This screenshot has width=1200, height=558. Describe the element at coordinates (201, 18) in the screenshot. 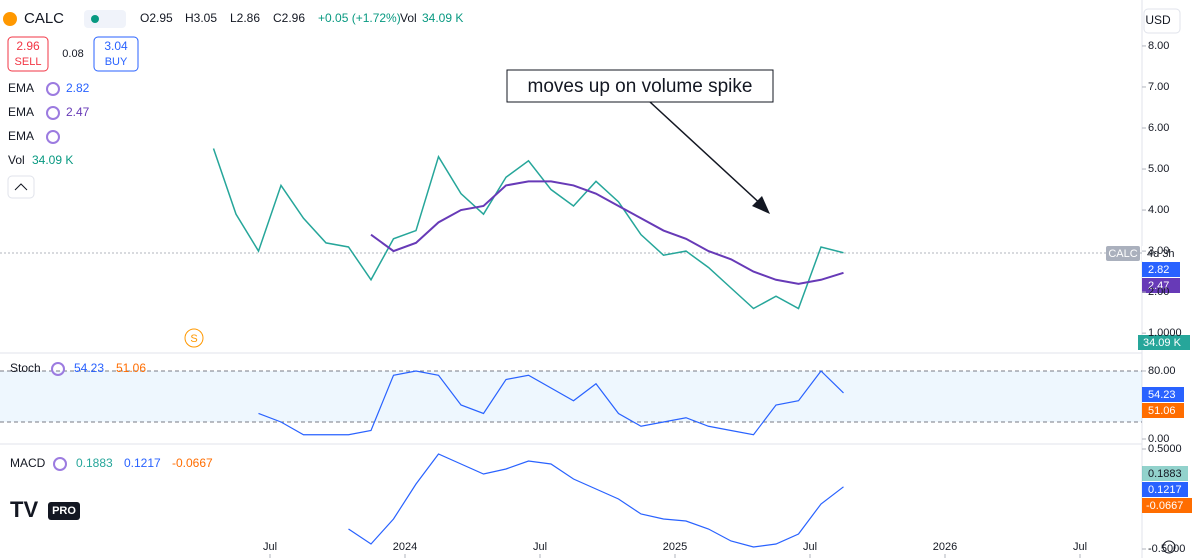

I see `high: H3.05` at that location.